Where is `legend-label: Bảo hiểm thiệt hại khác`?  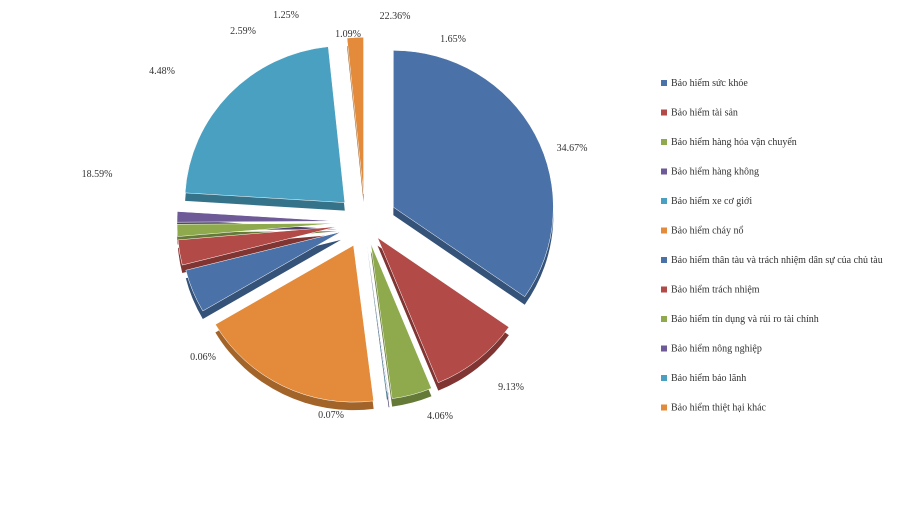 legend-label: Bảo hiểm thiệt hại khác is located at coordinates (719, 408).